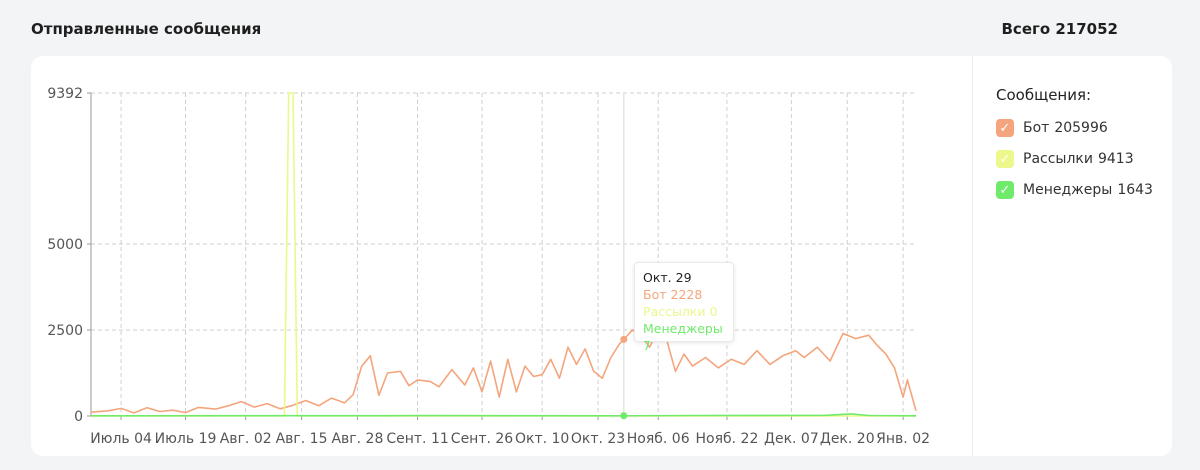  I want to click on tooltip-line-mailings: Рассылки 0, so click(688, 311).